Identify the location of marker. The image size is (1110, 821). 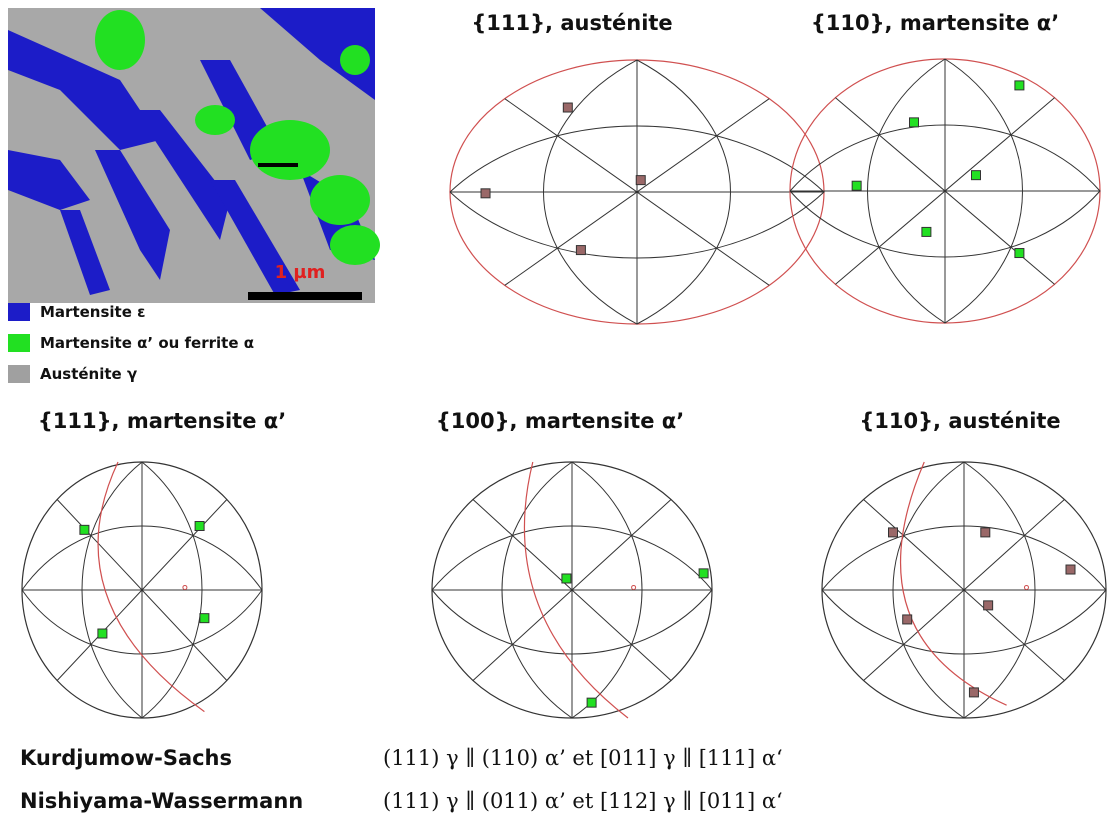
(278, 165).